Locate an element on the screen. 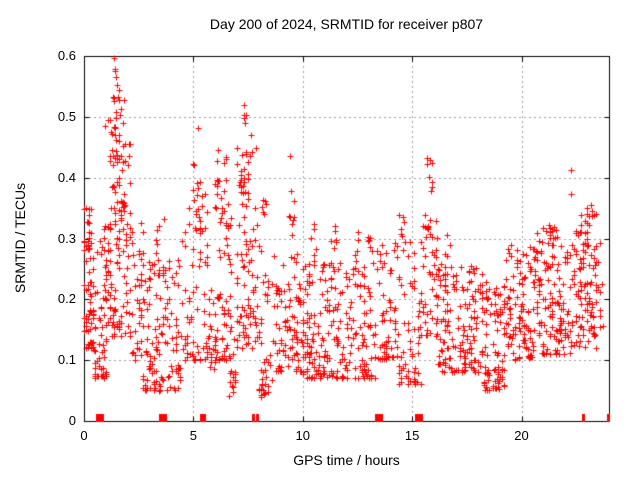 This screenshot has width=640, height=480. x-tick-label: 0 is located at coordinates (84, 435).